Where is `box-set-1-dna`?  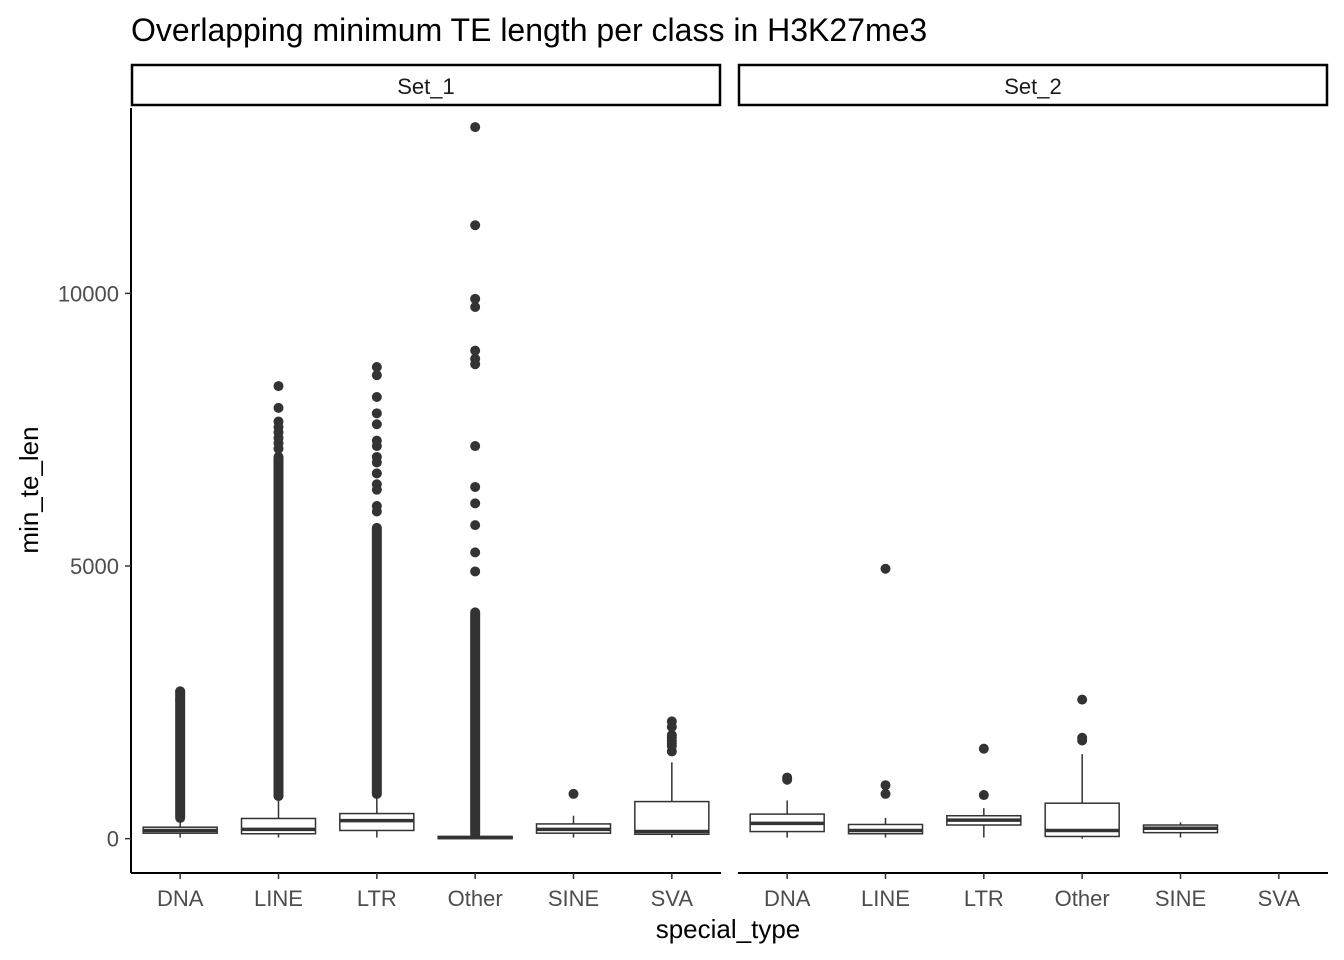 box-set-1-dna is located at coordinates (180, 762).